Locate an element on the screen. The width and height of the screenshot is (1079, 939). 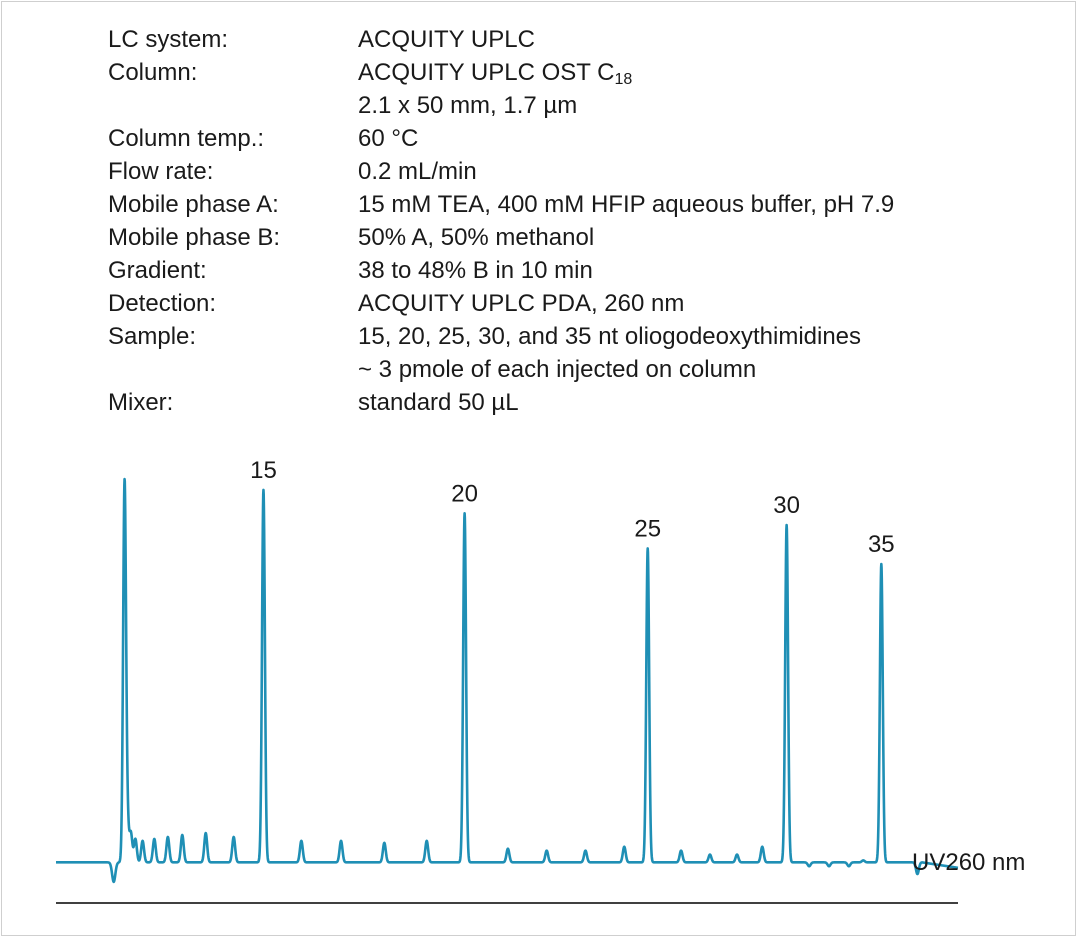
condition-value: 60 °C is located at coordinates (388, 139).